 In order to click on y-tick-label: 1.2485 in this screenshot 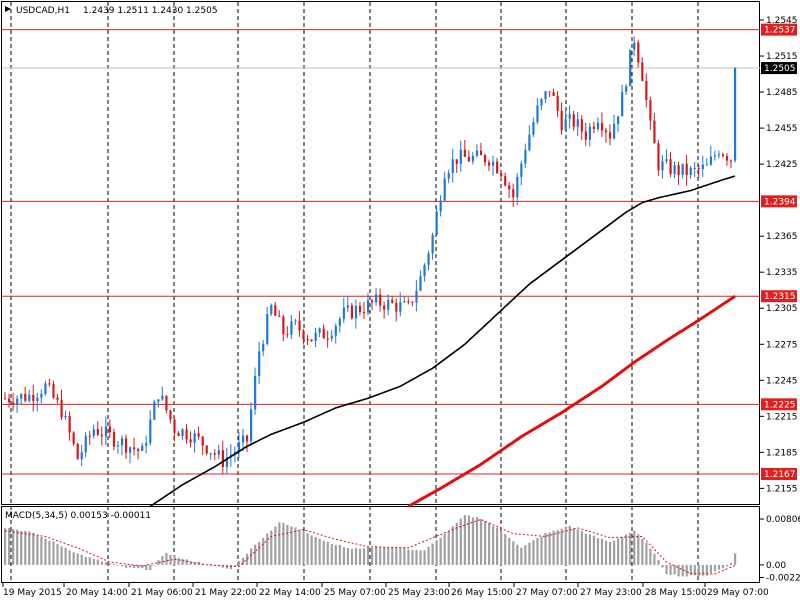, I will do `click(782, 93)`.